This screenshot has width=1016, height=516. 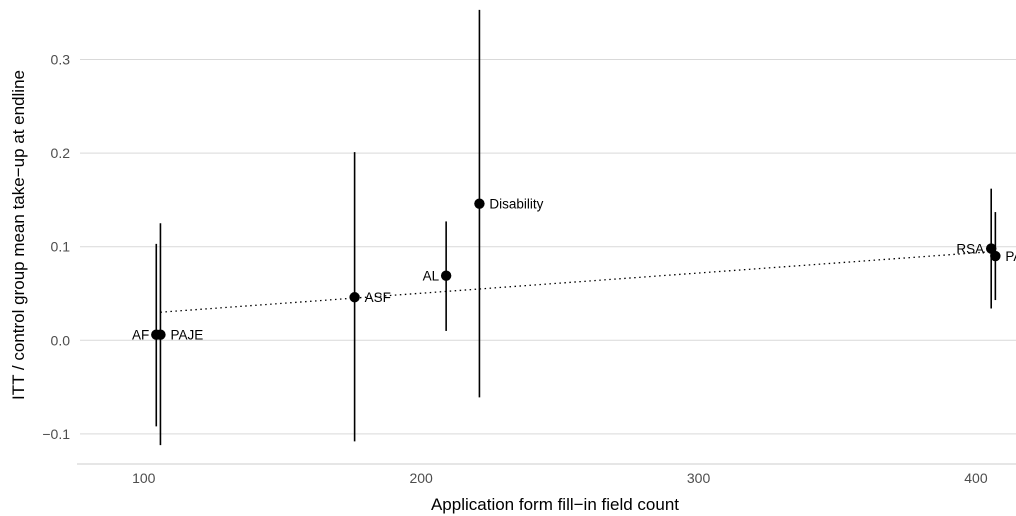 I want to click on y-tick-labels: −0.1 0.0 0.1 0.2 0.3, so click(x=56, y=246).